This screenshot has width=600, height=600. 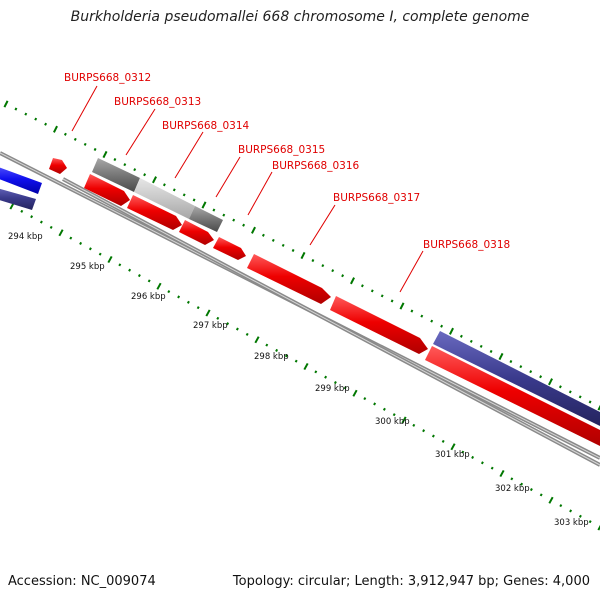 I want to click on gene-label-0316: BURPS668_0316, so click(x=316, y=166).